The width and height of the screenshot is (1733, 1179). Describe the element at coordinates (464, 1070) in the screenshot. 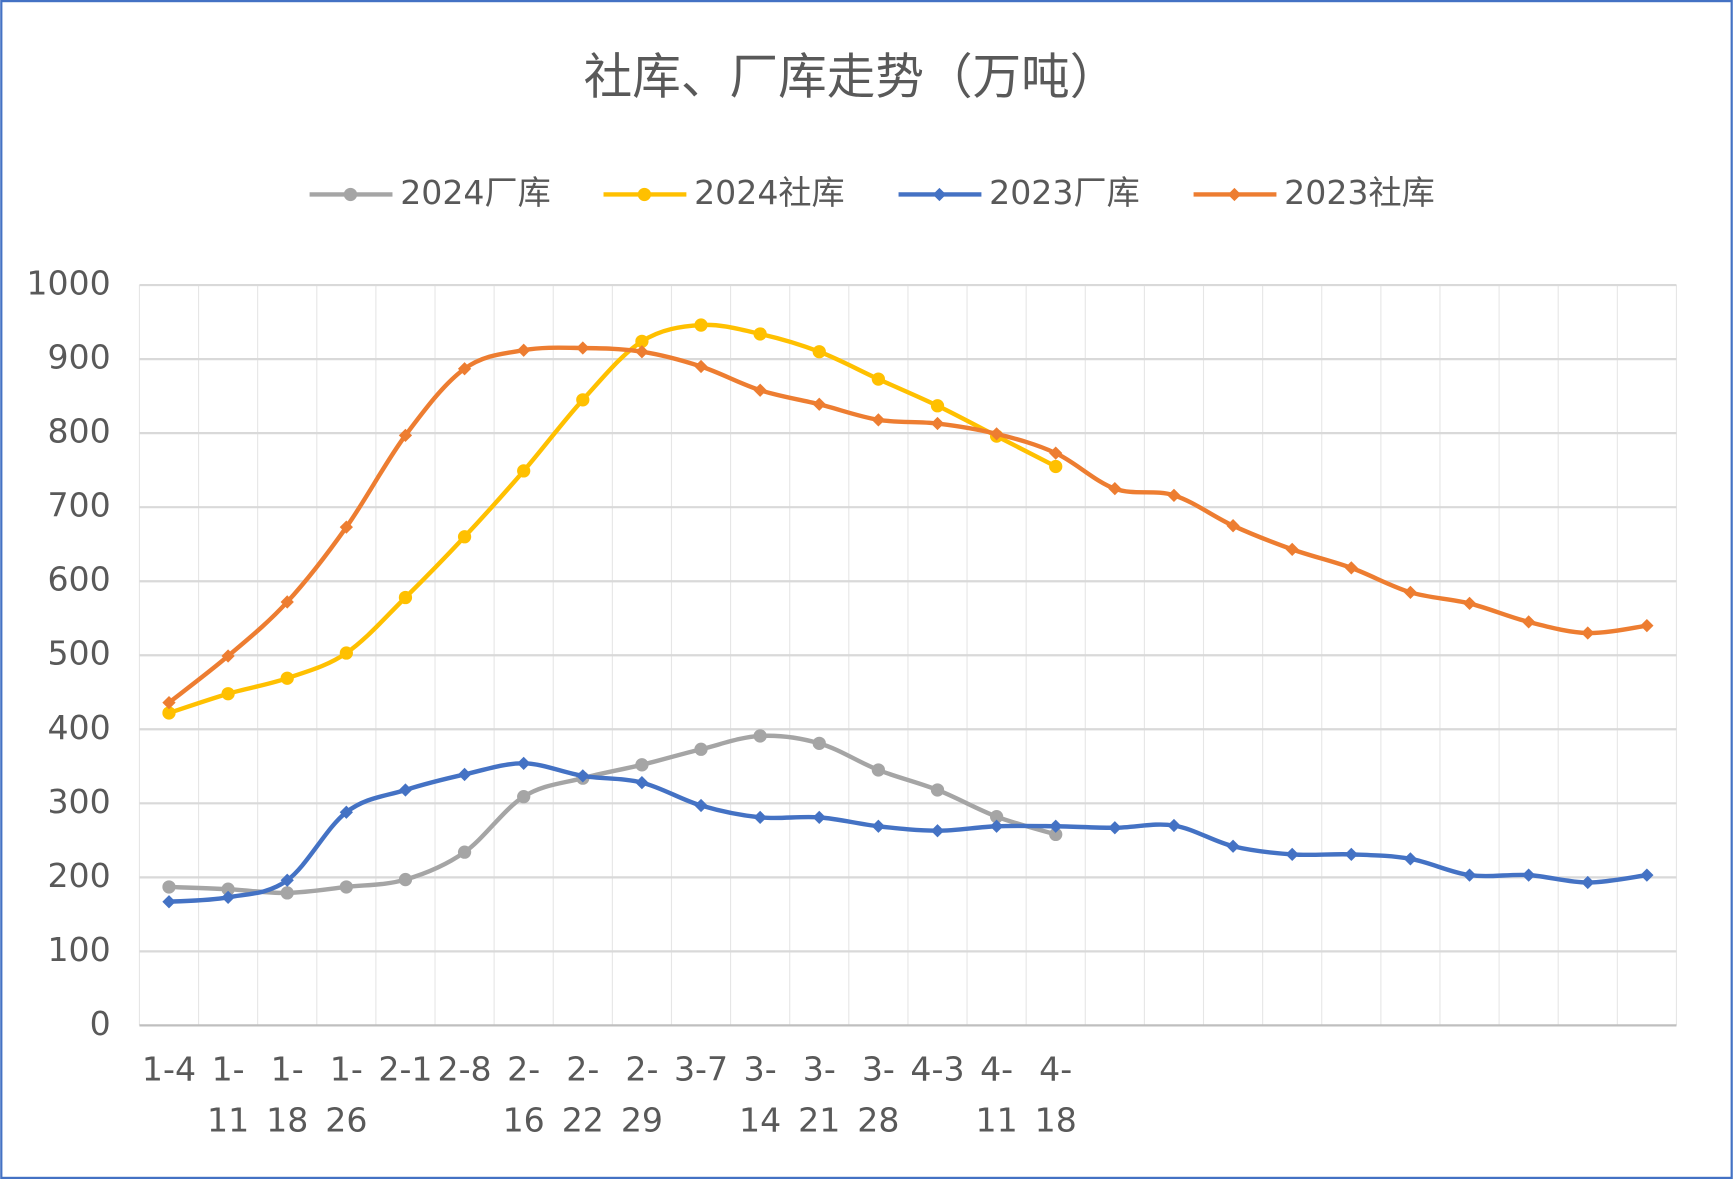

I see `x-tick-label-box: 2-8` at that location.